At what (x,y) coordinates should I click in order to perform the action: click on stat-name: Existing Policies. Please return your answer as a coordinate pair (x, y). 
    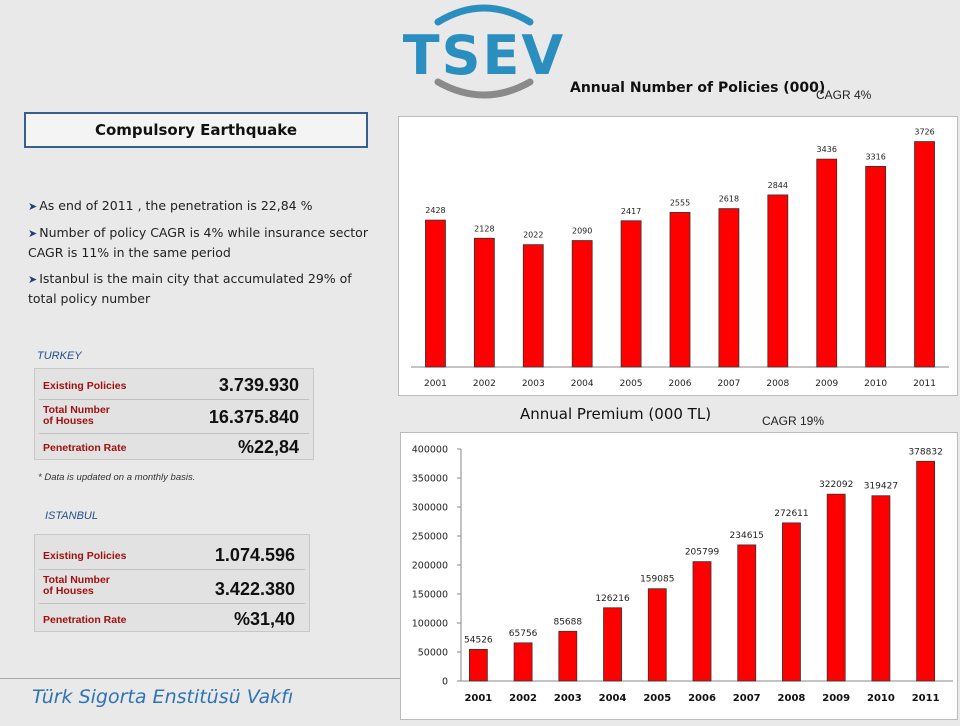
    Looking at the image, I should click on (85, 556).